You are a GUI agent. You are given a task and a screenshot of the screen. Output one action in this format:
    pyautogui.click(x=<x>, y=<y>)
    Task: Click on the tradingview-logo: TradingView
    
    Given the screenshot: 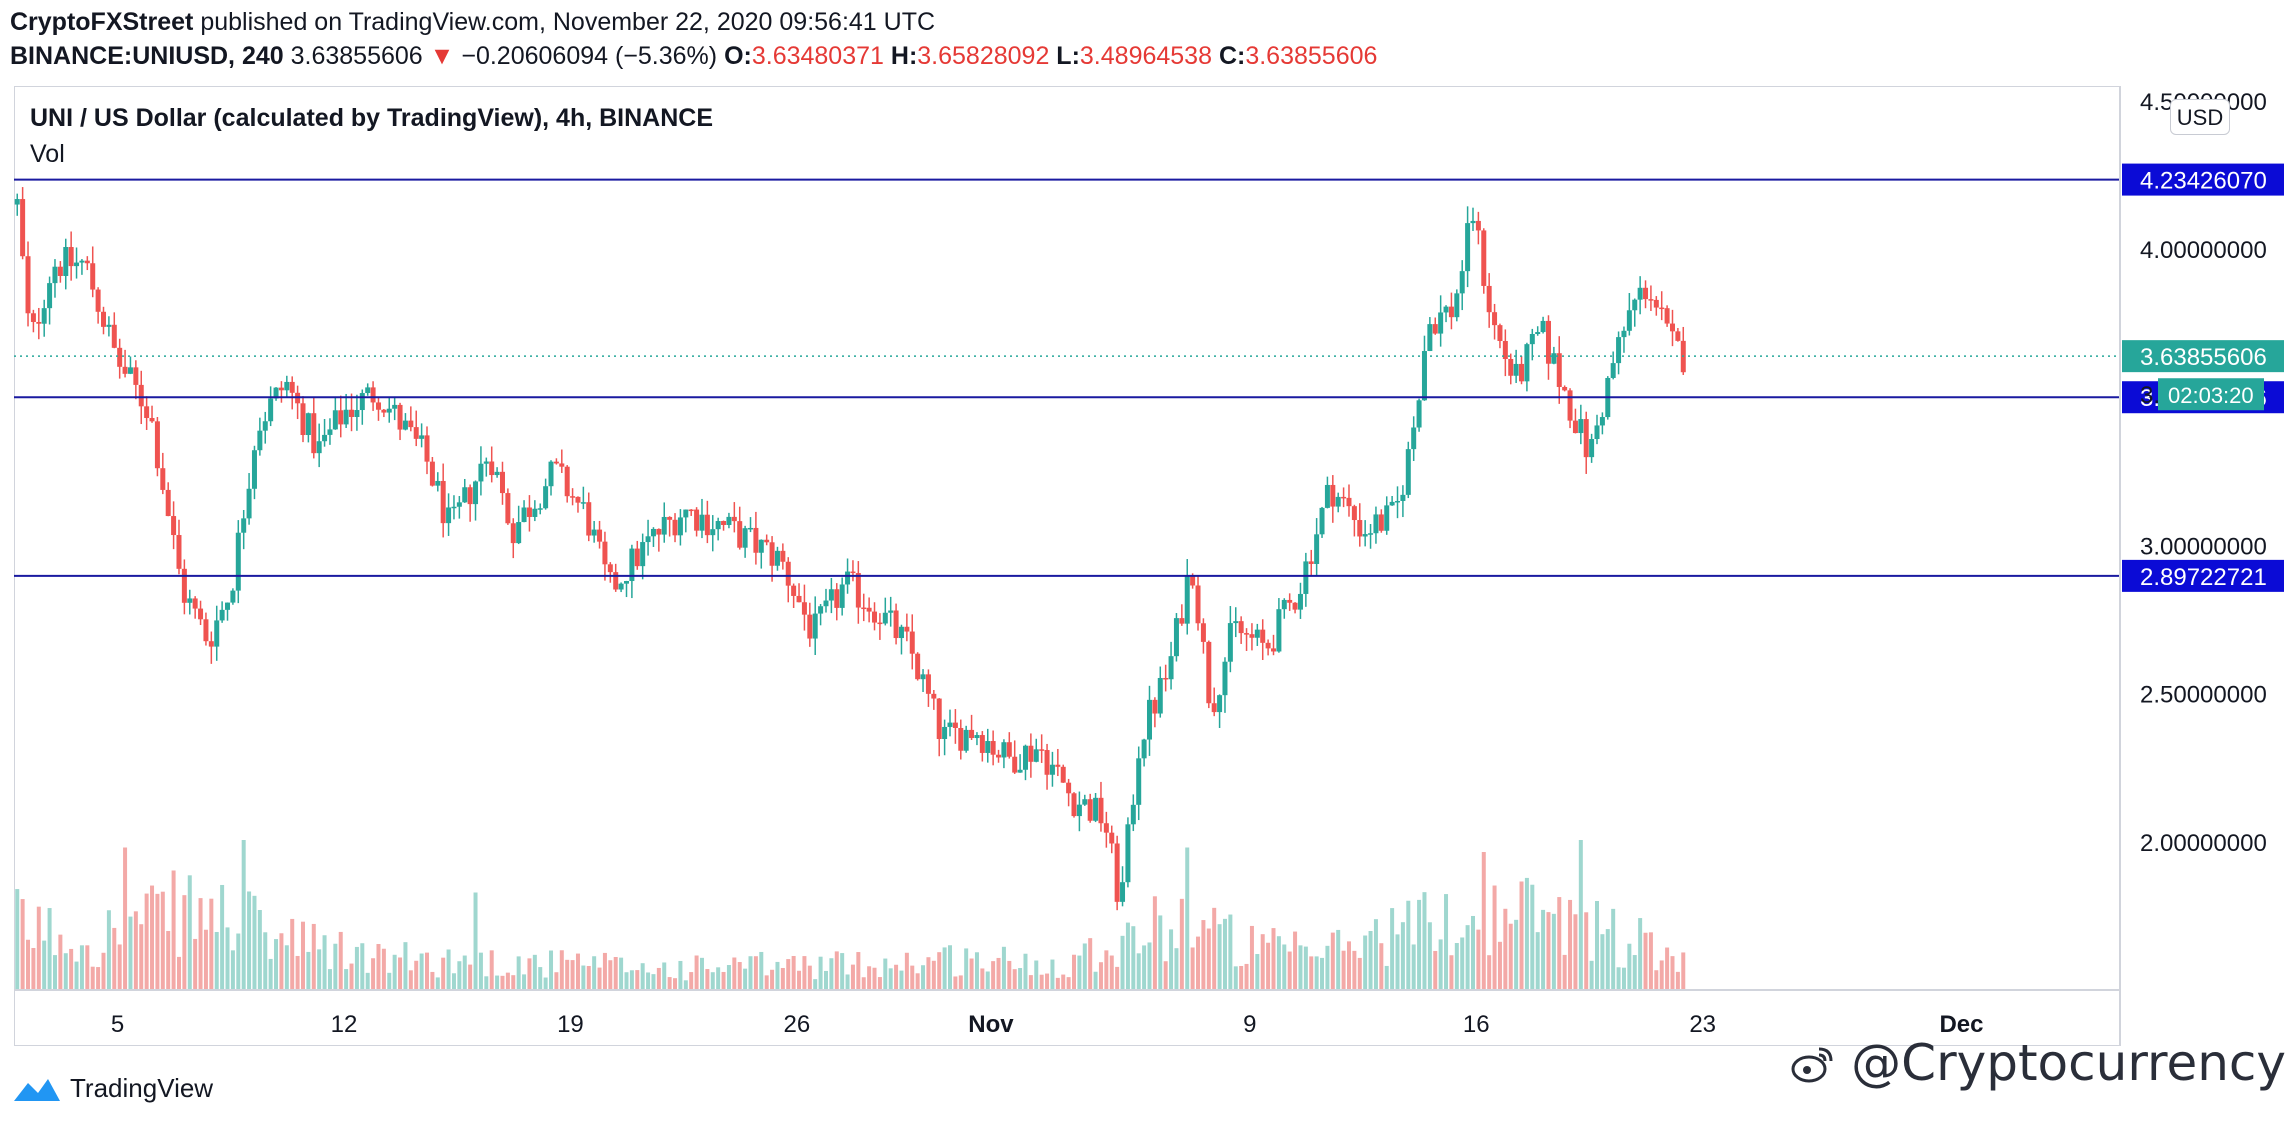 What is the action you would take?
    pyautogui.click(x=111, y=1088)
    